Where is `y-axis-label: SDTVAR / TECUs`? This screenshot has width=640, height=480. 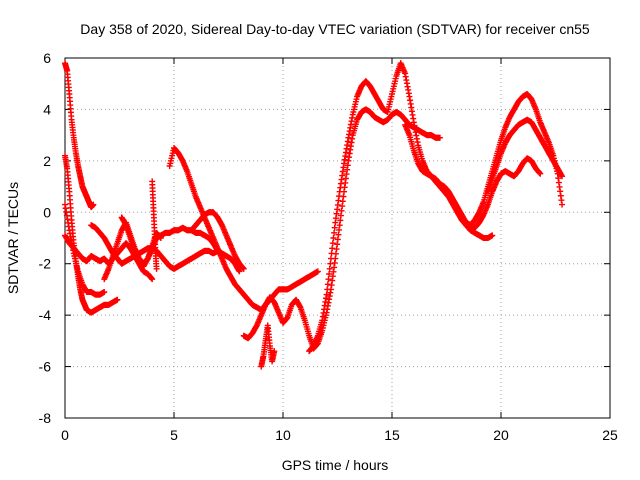 y-axis-label: SDTVAR / TECUs is located at coordinates (13, 238).